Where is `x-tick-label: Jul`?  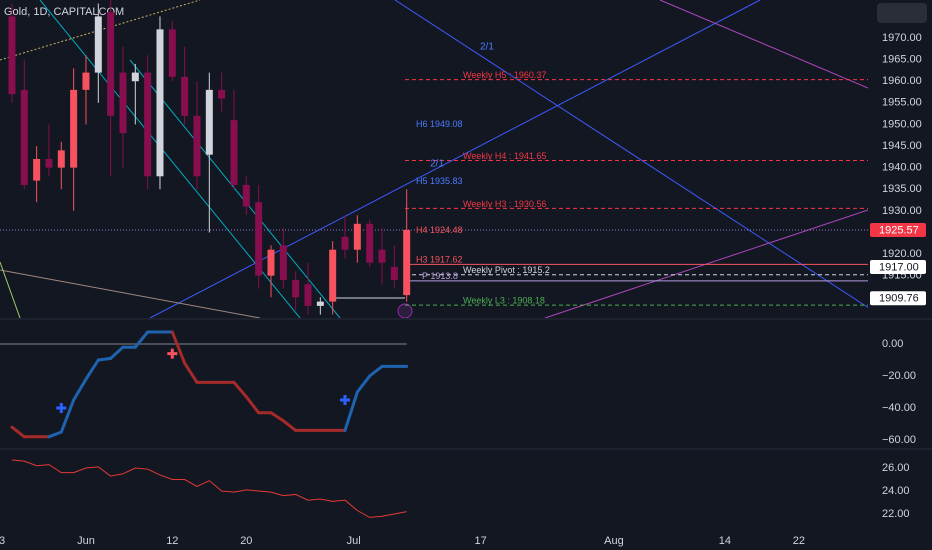 x-tick-label: Jul is located at coordinates (354, 541).